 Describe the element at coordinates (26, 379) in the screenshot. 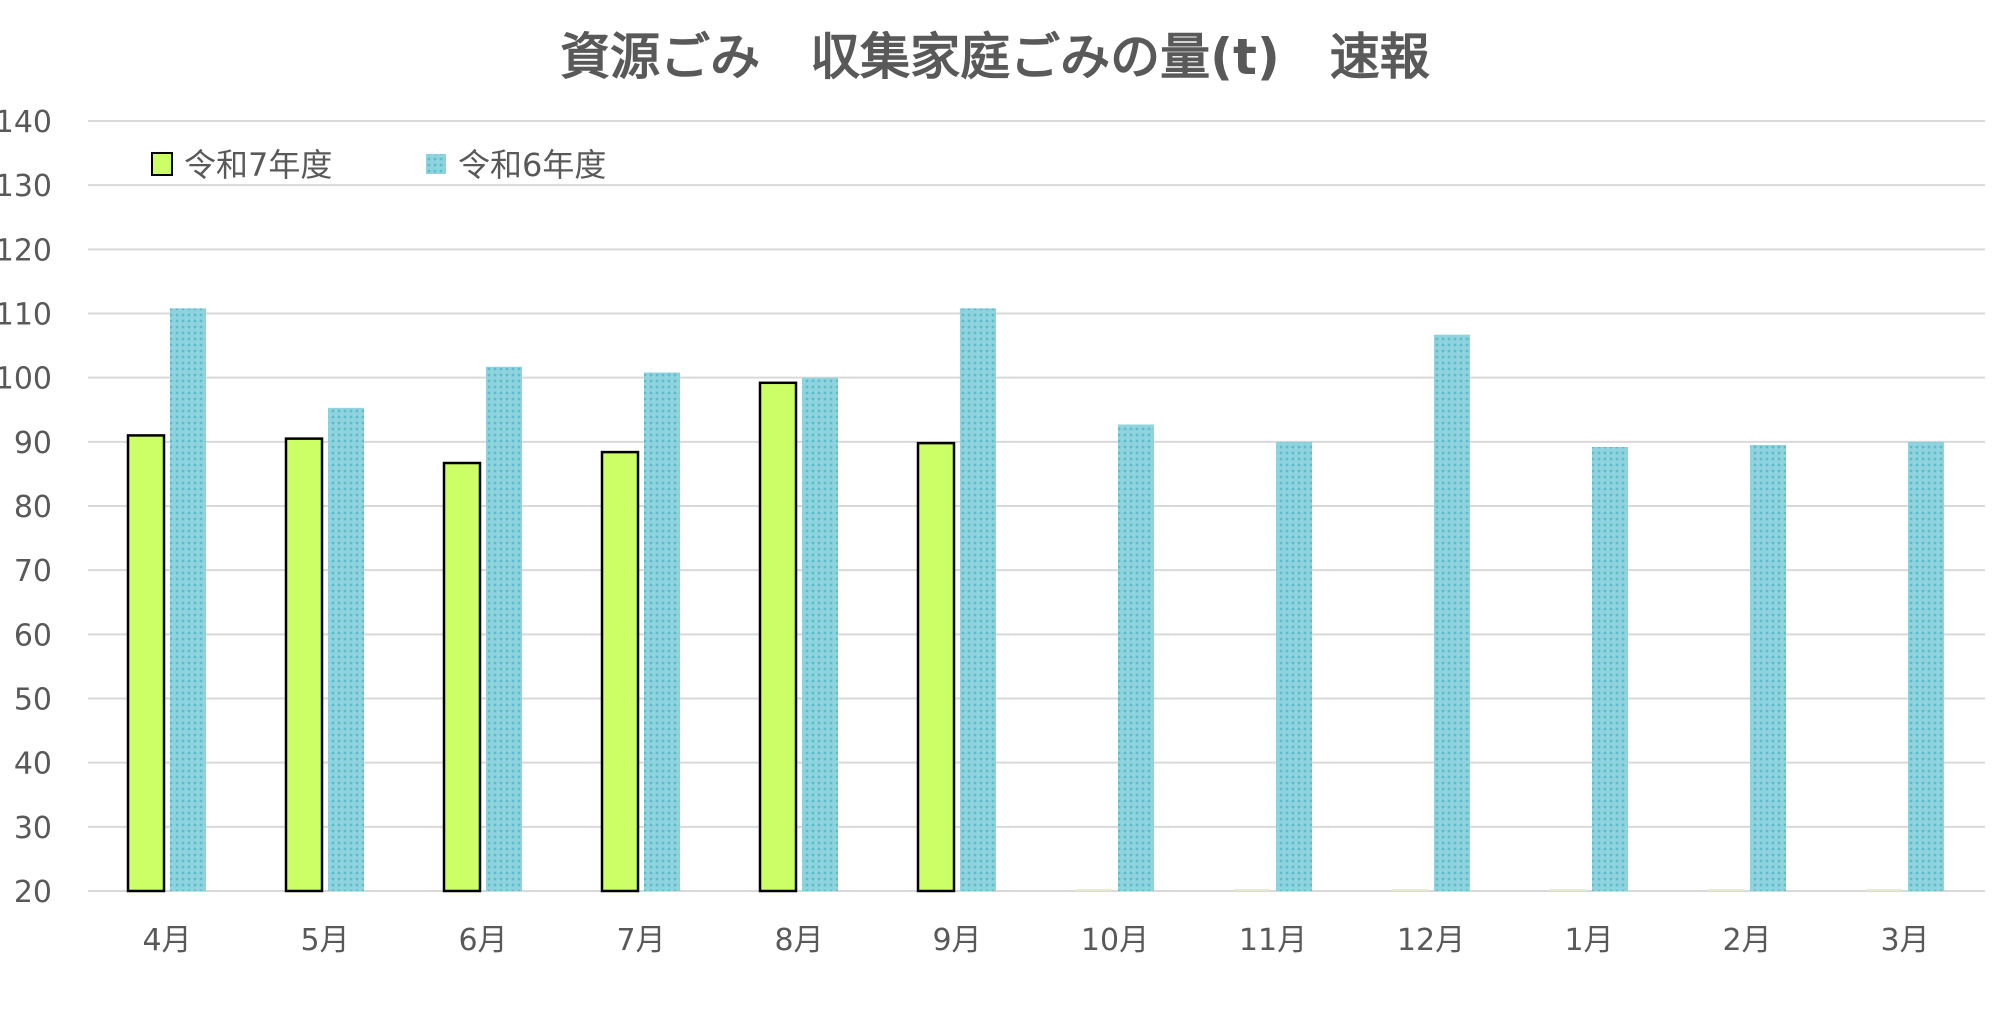

I see `y-tick-label: 100` at that location.